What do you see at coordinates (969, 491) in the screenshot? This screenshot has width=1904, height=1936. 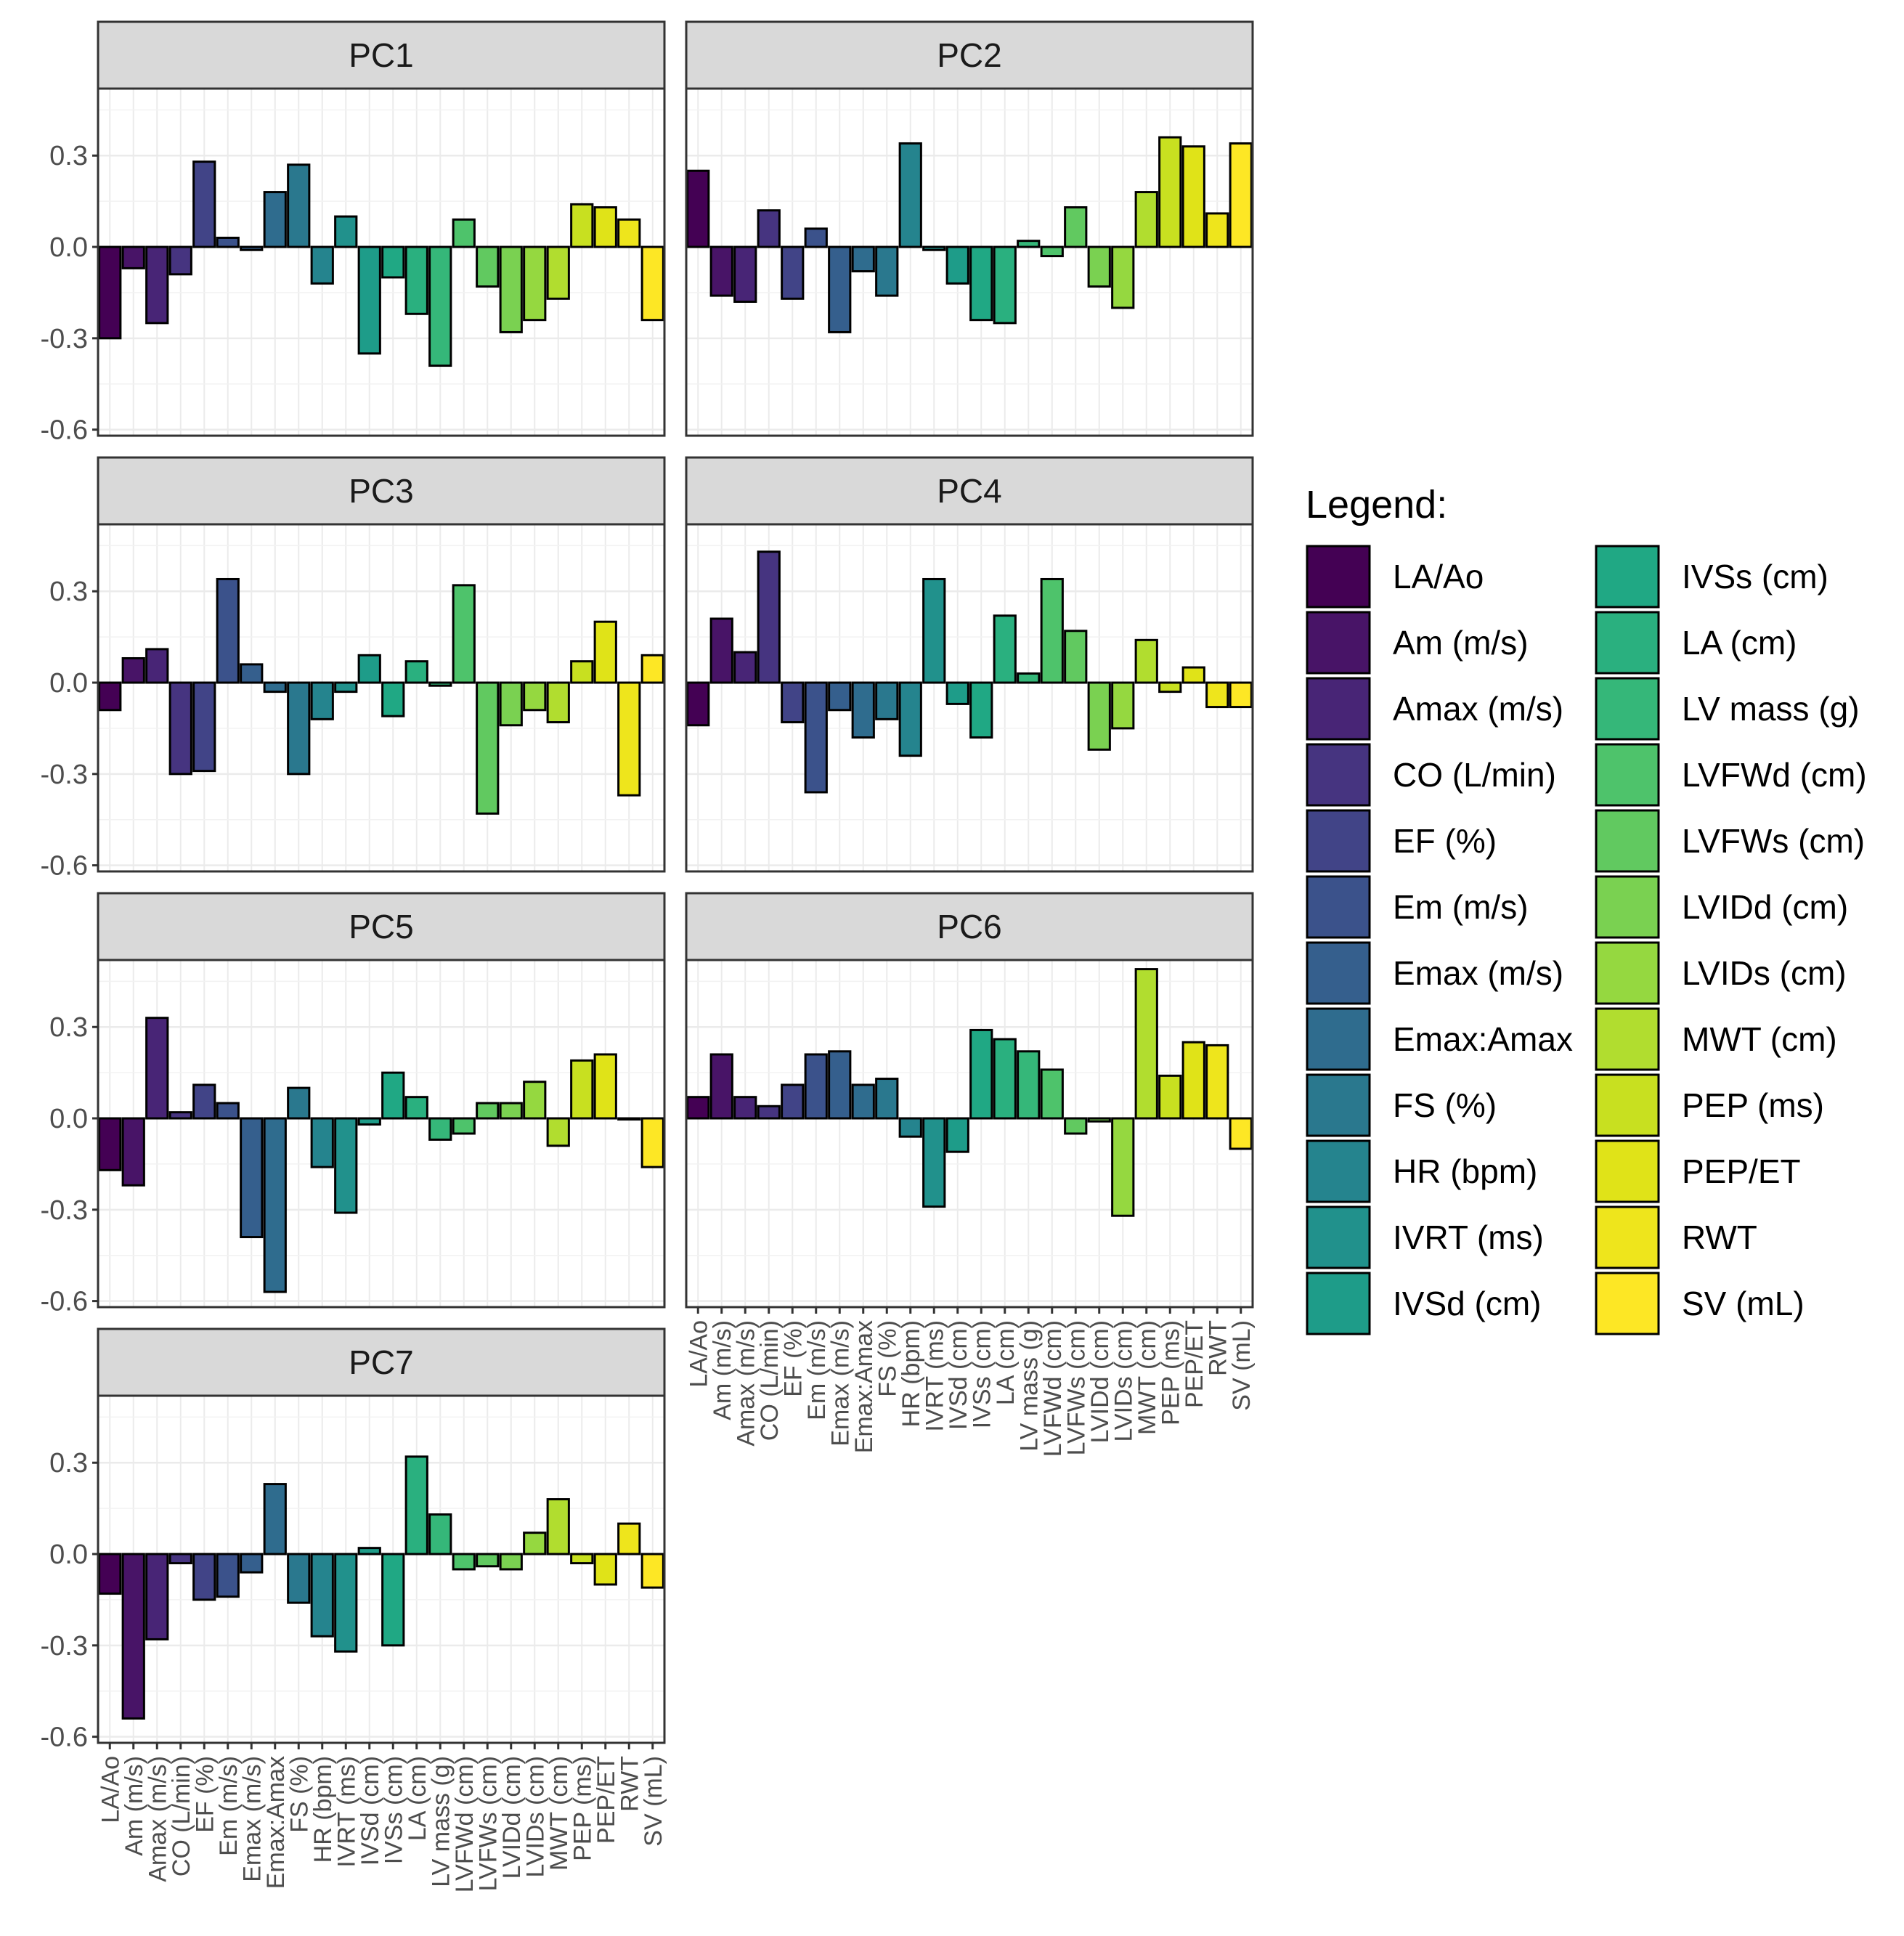 I see `facet-title: PC4` at bounding box center [969, 491].